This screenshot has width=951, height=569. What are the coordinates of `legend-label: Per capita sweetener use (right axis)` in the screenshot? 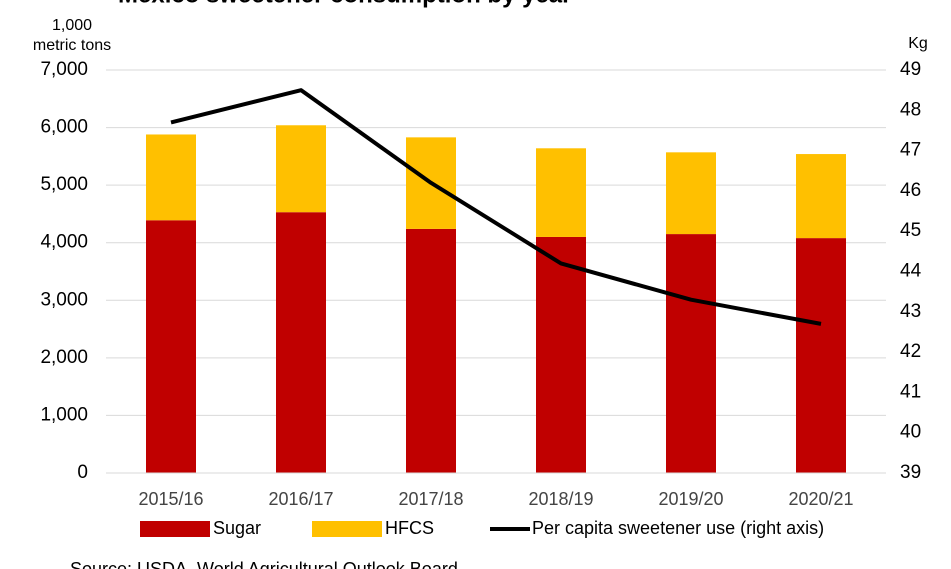 It's located at (678, 528).